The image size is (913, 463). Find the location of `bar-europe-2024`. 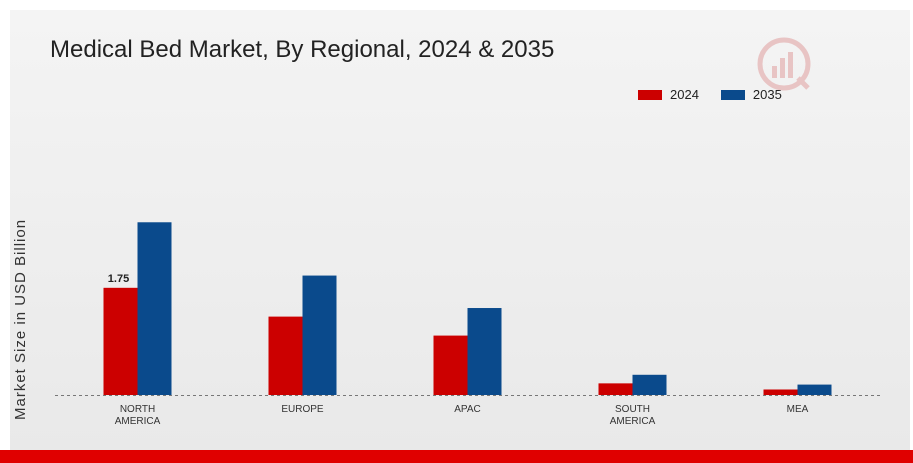

bar-europe-2024 is located at coordinates (285, 355).